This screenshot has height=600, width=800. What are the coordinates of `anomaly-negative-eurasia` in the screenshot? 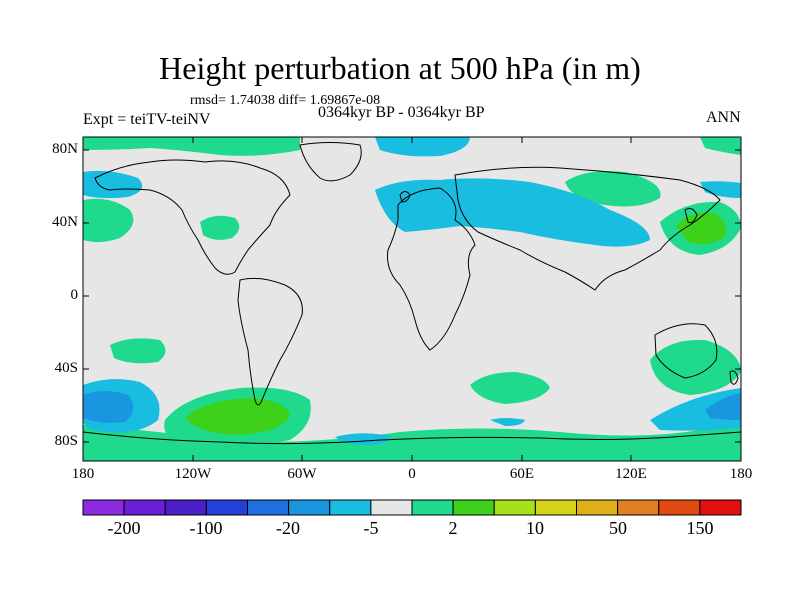 It's located at (512, 212).